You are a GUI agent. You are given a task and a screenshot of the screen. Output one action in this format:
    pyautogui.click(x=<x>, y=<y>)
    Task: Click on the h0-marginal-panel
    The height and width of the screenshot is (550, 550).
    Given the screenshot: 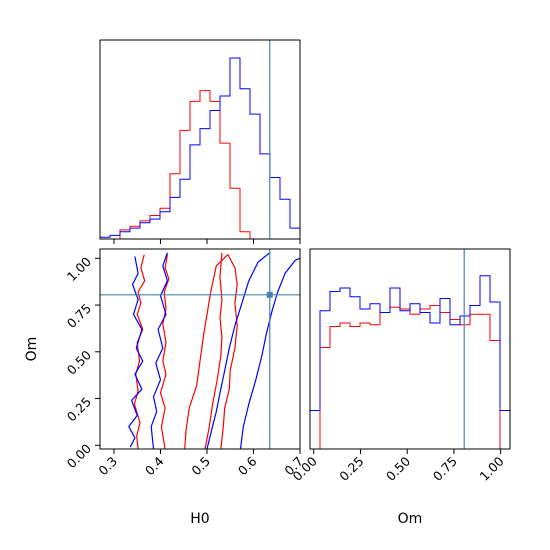 What is the action you would take?
    pyautogui.click(x=200, y=141)
    